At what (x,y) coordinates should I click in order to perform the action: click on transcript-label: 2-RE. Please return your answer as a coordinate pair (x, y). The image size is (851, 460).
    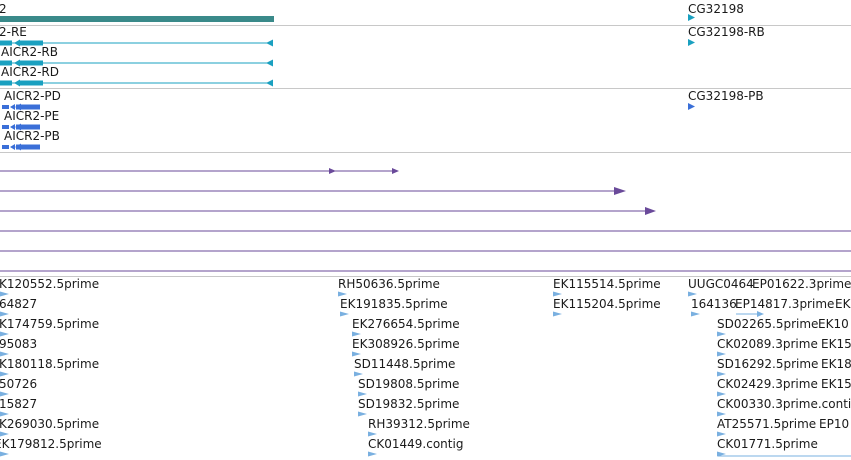
    Looking at the image, I should click on (13, 32).